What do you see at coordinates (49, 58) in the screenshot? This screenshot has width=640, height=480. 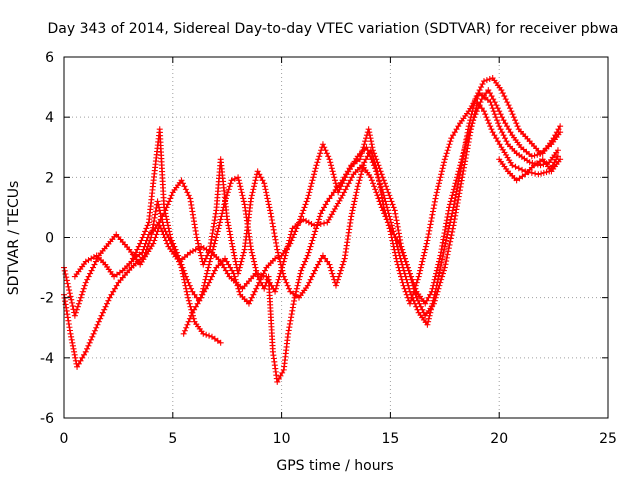 I see `y-tick-label: 6` at bounding box center [49, 58].